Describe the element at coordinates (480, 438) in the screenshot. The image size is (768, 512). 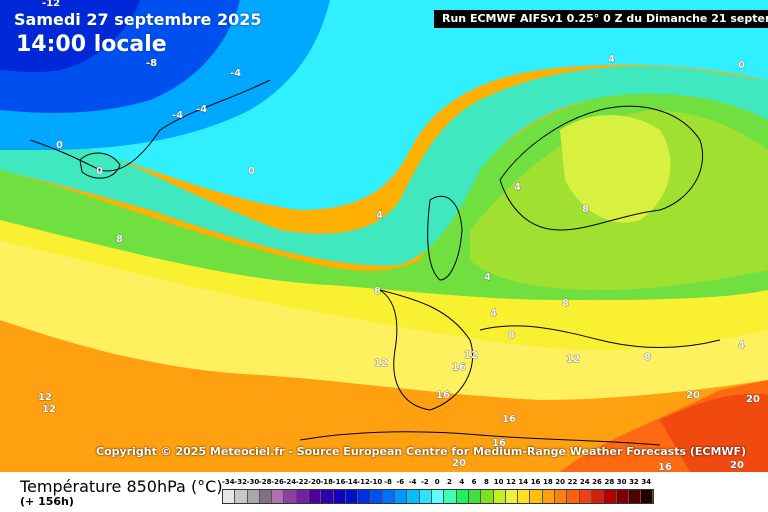
I see `africa-coast` at that location.